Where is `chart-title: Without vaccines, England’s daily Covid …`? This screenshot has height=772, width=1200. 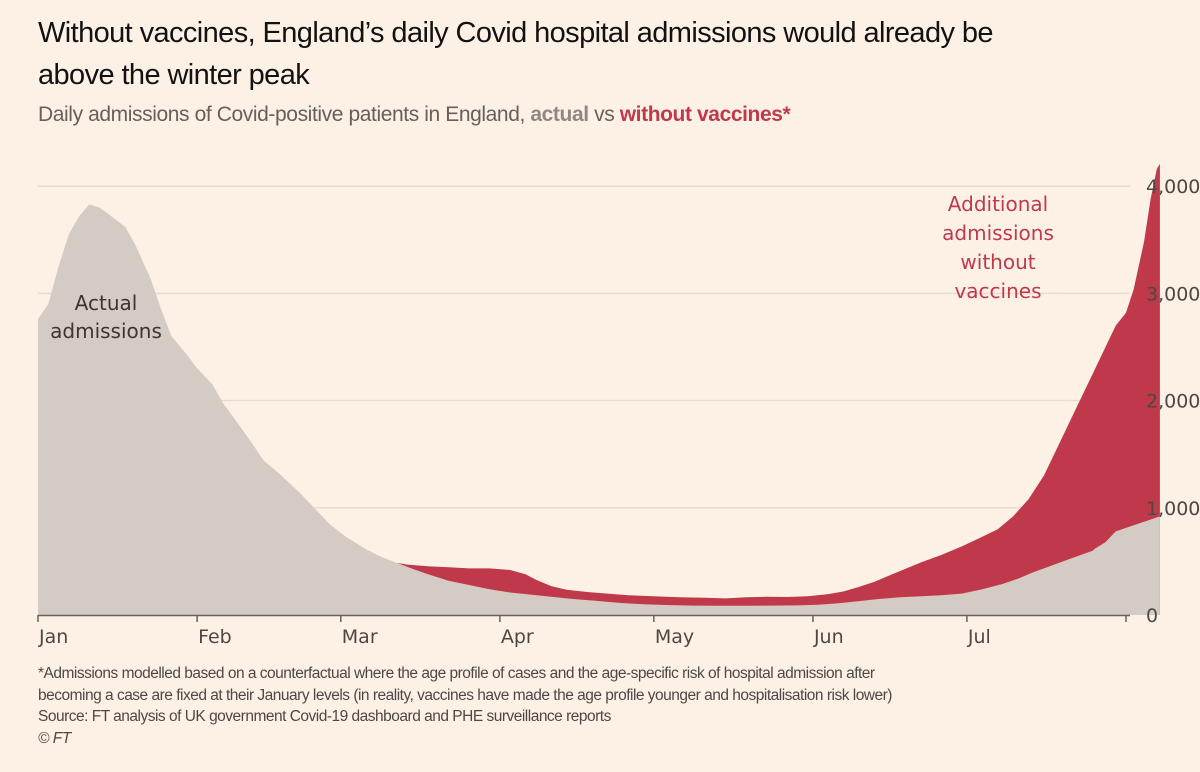
chart-title: Without vaccines, England’s daily Covid … is located at coordinates (516, 54).